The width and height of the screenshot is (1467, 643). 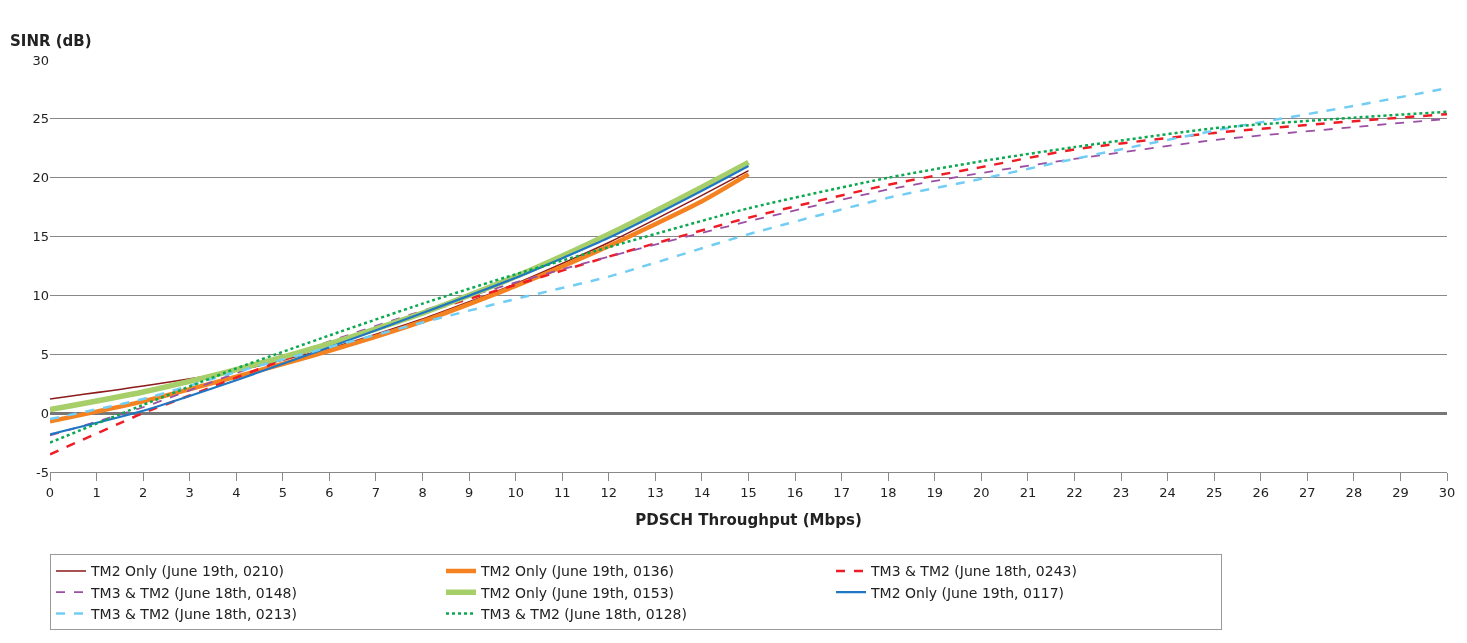 I want to click on y-tick-label: 25, so click(x=40, y=119).